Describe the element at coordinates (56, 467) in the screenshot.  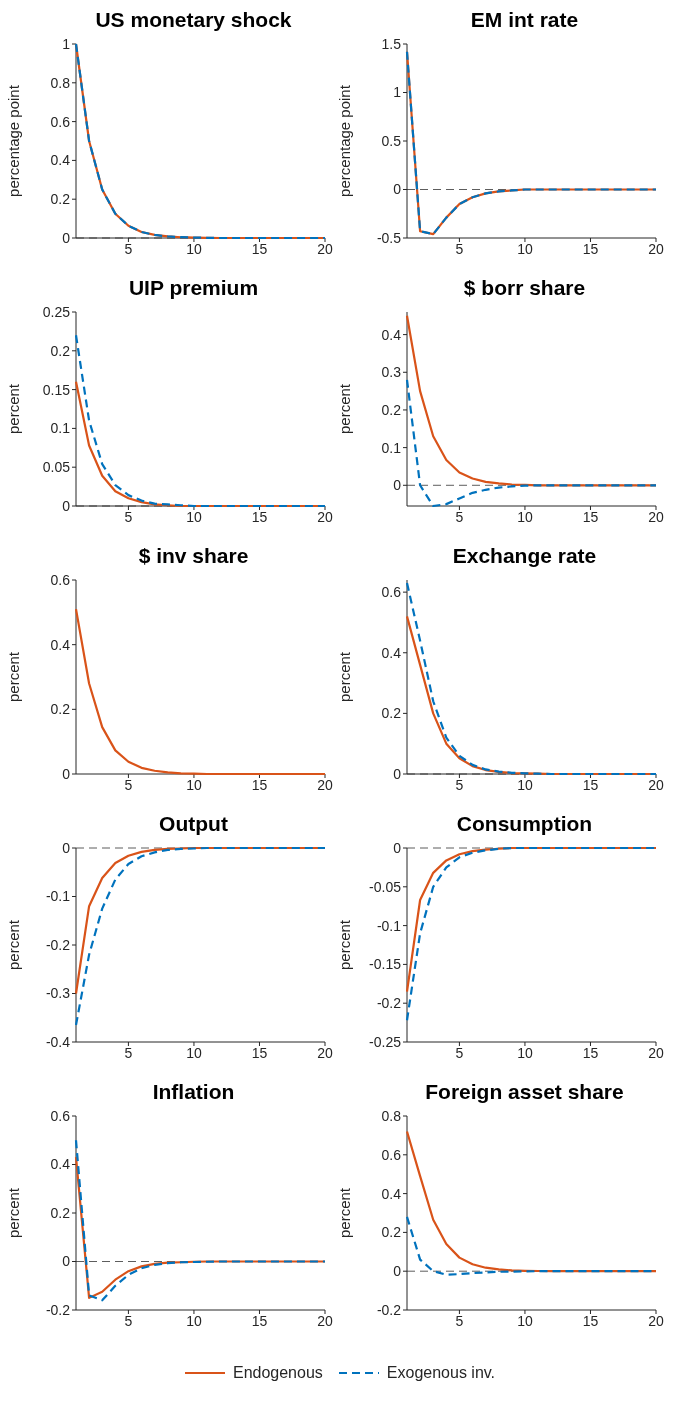
I see `y-tick-label: 0.05` at that location.